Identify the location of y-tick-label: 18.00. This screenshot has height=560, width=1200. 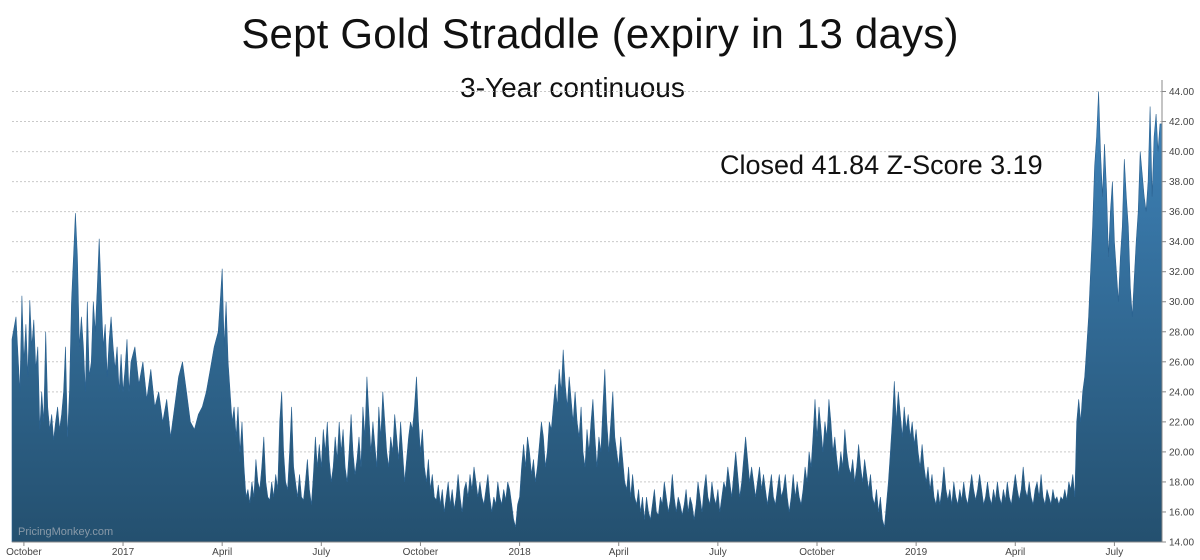
(1181, 482).